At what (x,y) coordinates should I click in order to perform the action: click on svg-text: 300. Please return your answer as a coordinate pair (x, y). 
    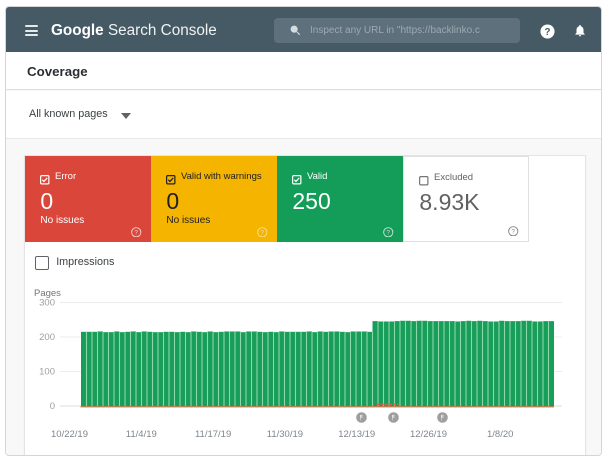
    Looking at the image, I should click on (47, 303).